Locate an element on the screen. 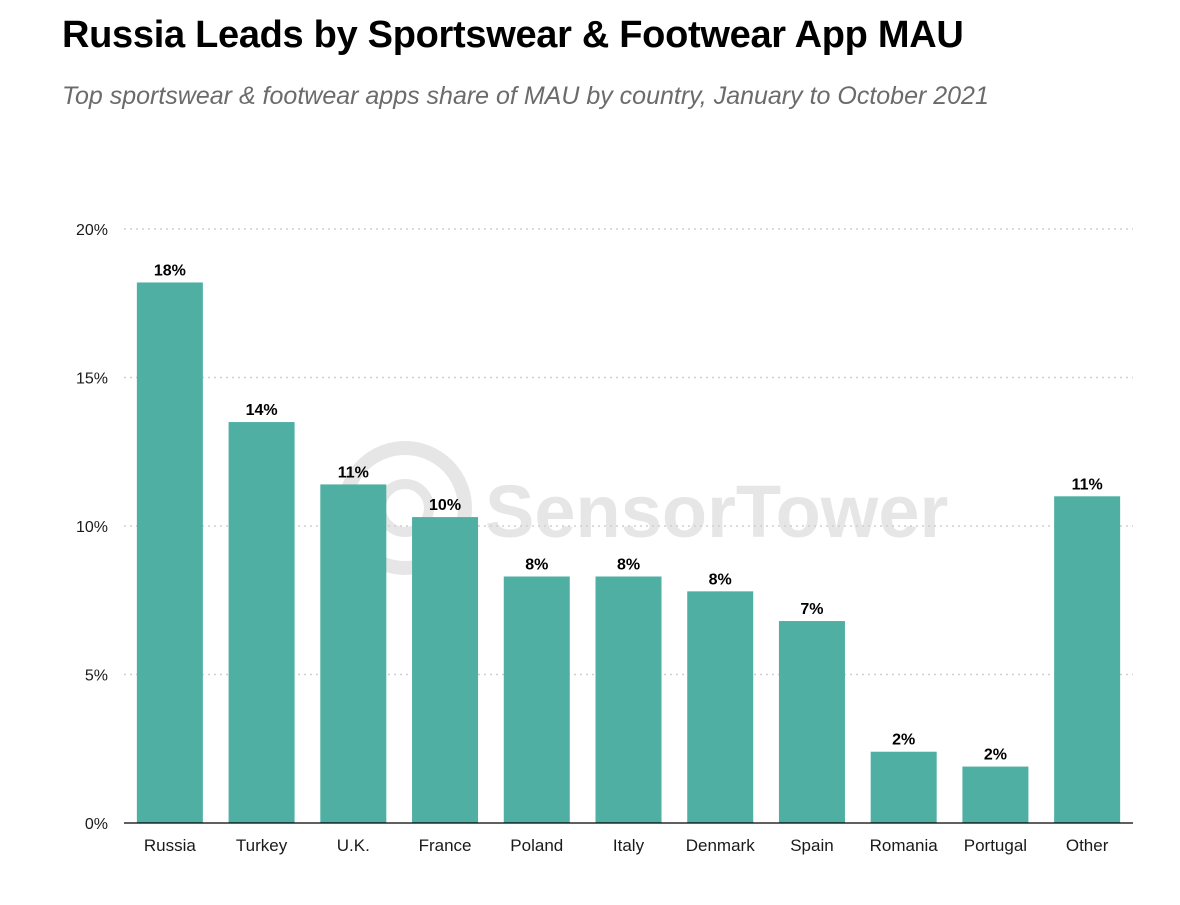  bar-spain is located at coordinates (811, 722).